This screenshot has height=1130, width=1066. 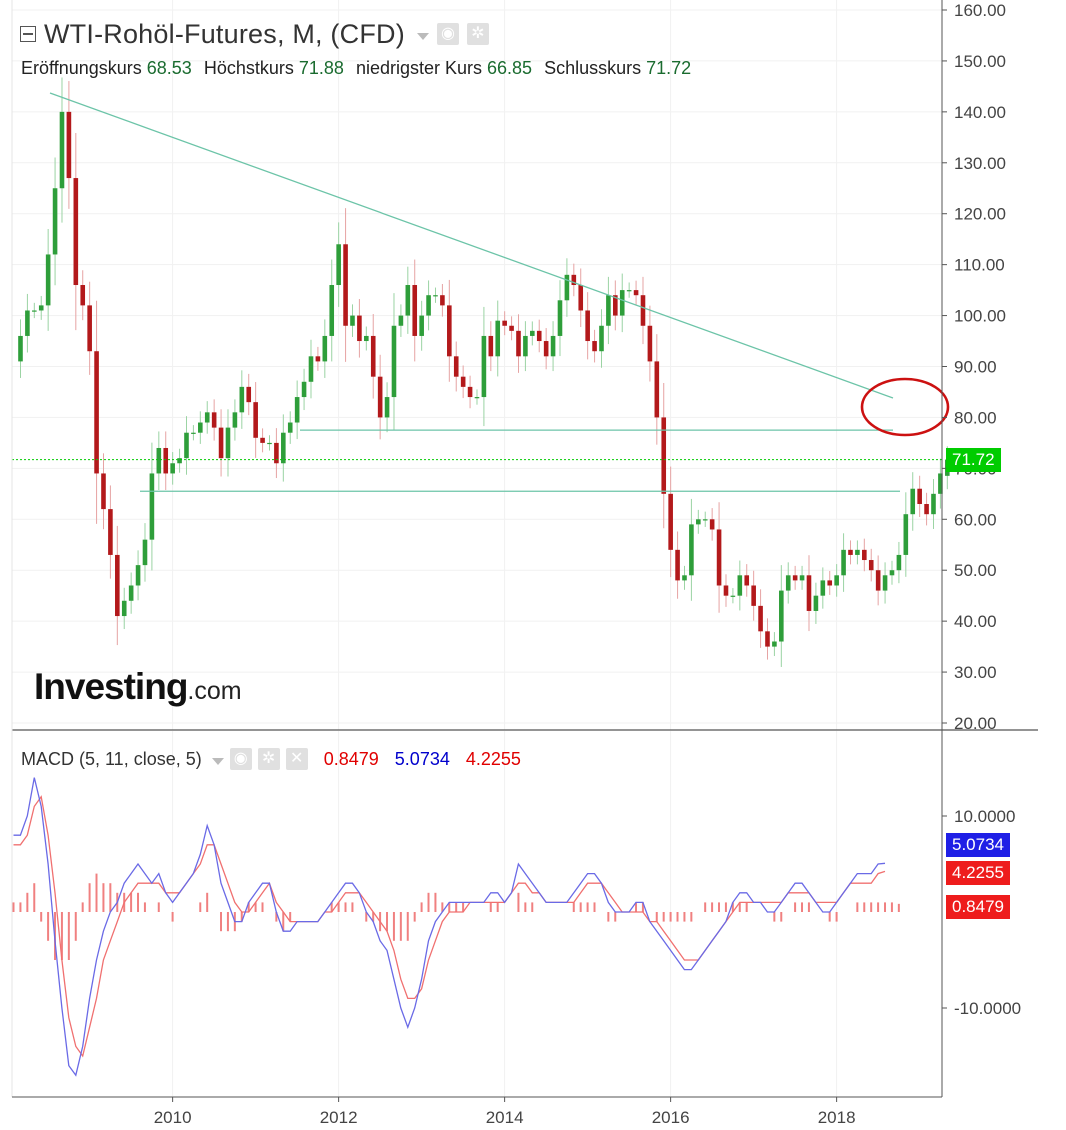 What do you see at coordinates (339, 1117) in the screenshot?
I see `x-tick-label: 2012` at bounding box center [339, 1117].